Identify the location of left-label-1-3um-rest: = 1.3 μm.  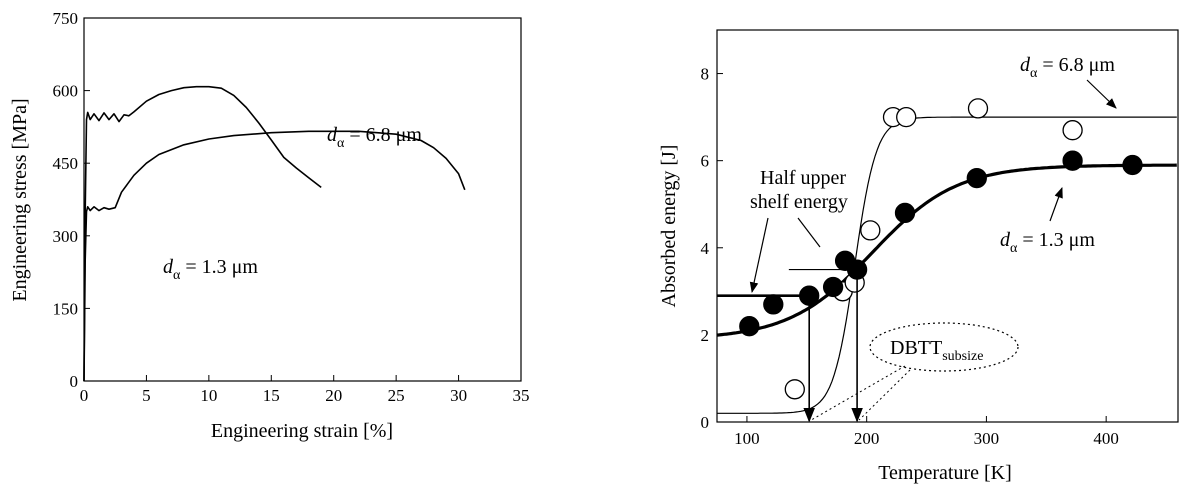
(219, 267).